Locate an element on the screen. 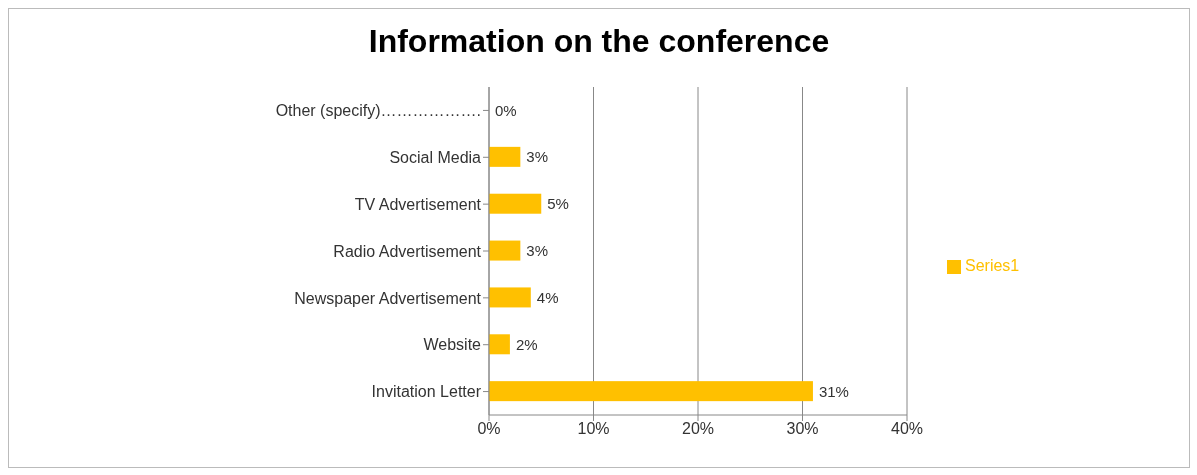  x-tick-label: 10% is located at coordinates (593, 429).